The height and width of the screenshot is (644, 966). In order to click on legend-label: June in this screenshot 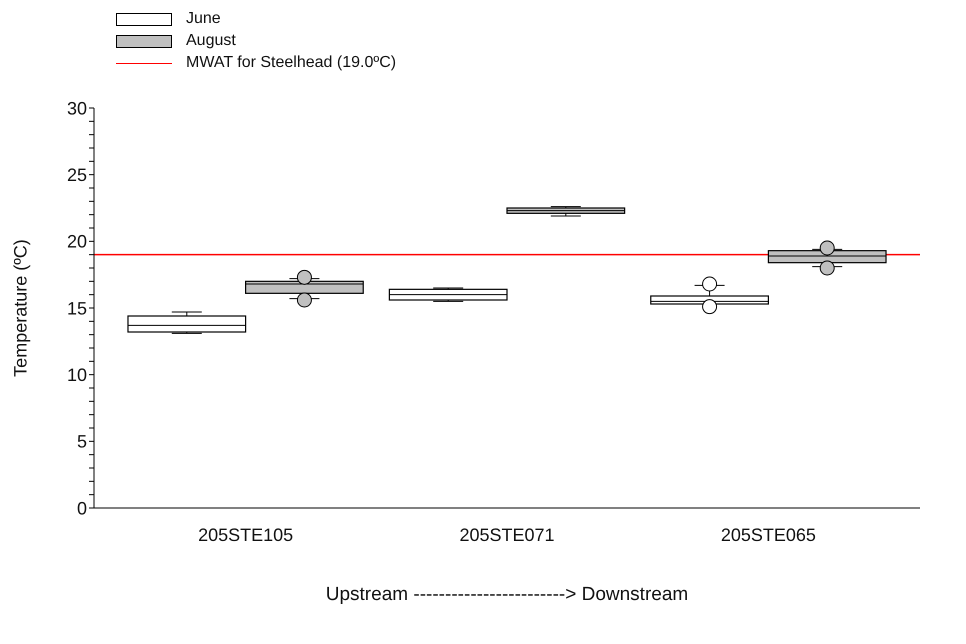, I will do `click(203, 19)`.